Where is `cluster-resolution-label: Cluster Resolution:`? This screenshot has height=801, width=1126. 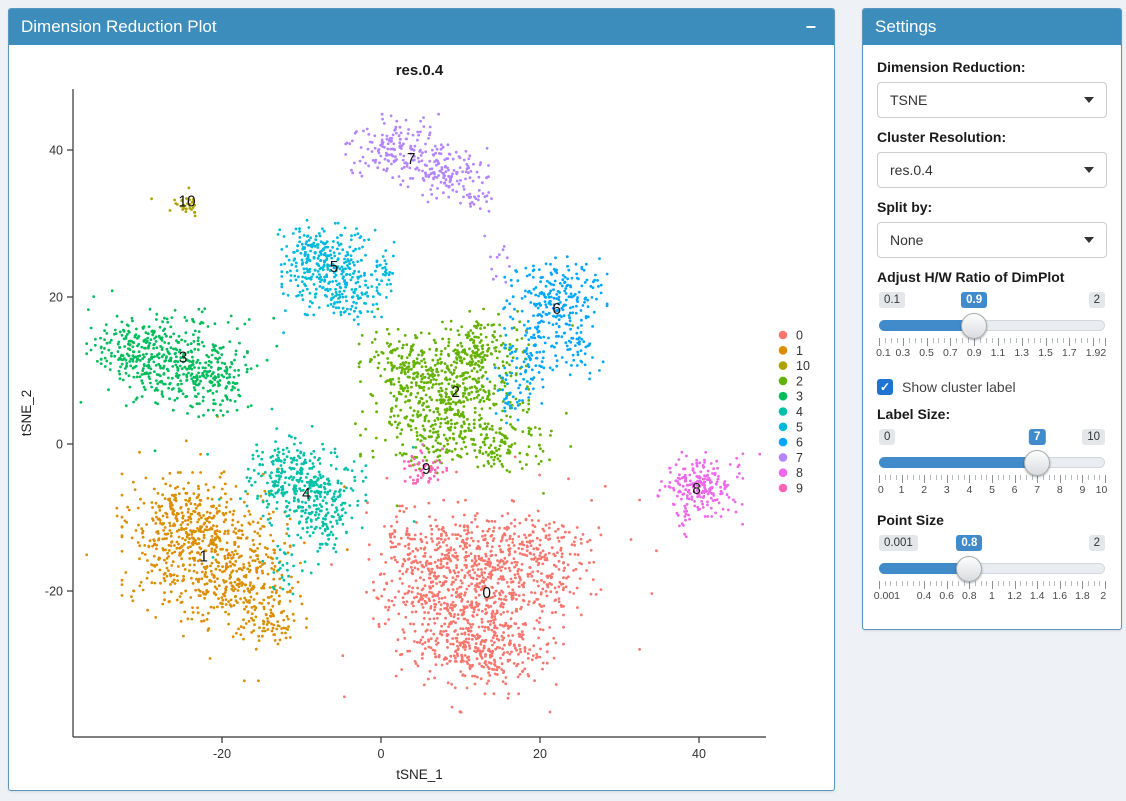 cluster-resolution-label: Cluster Resolution: is located at coordinates (942, 137).